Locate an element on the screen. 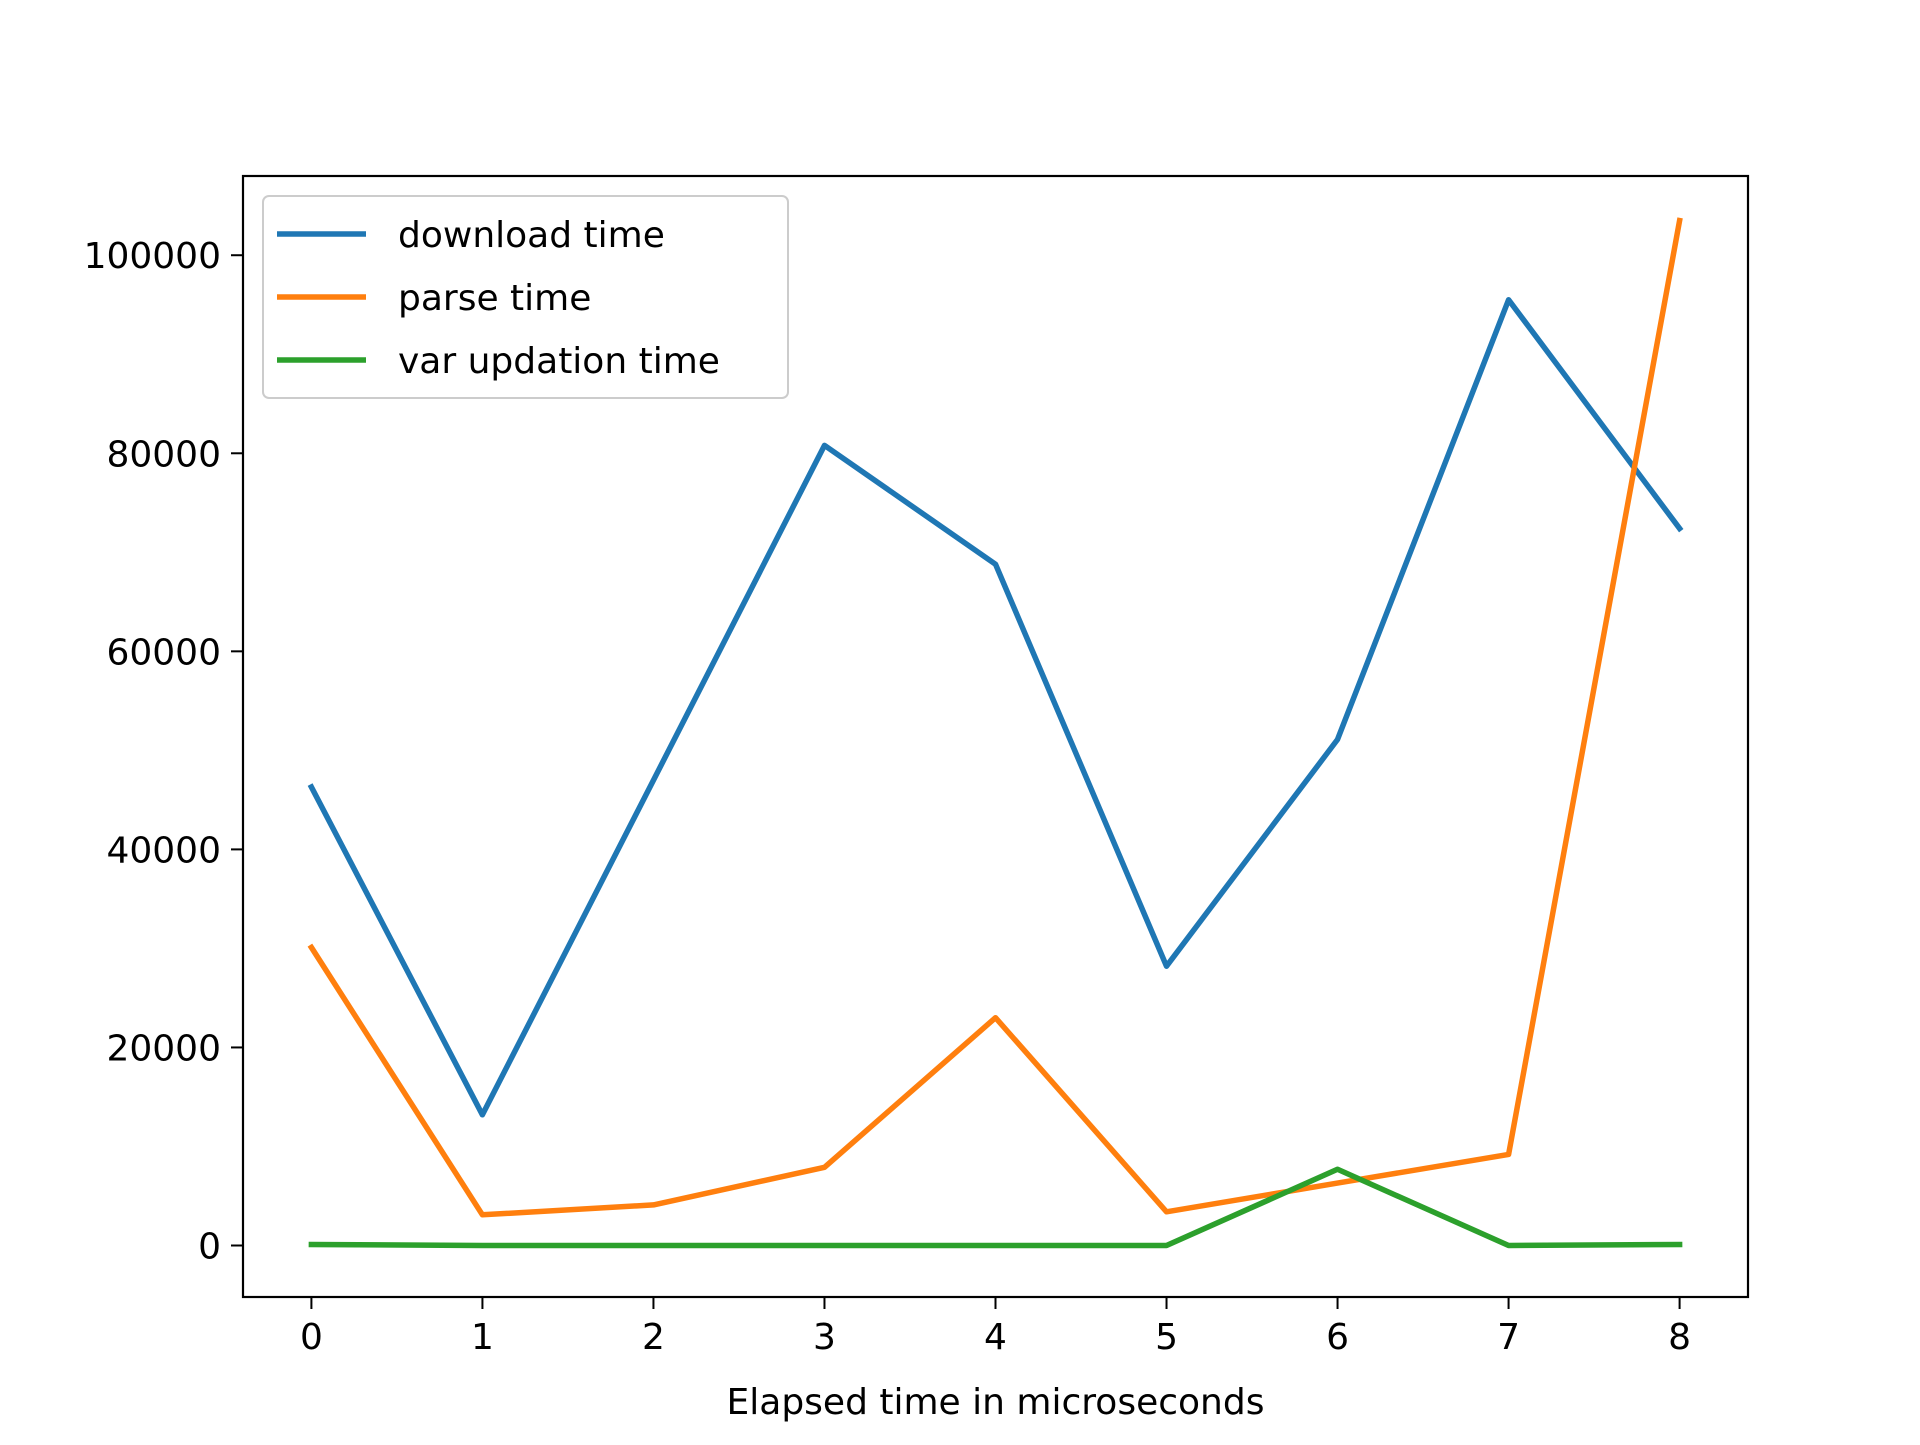  legend-box is located at coordinates (525, 297).